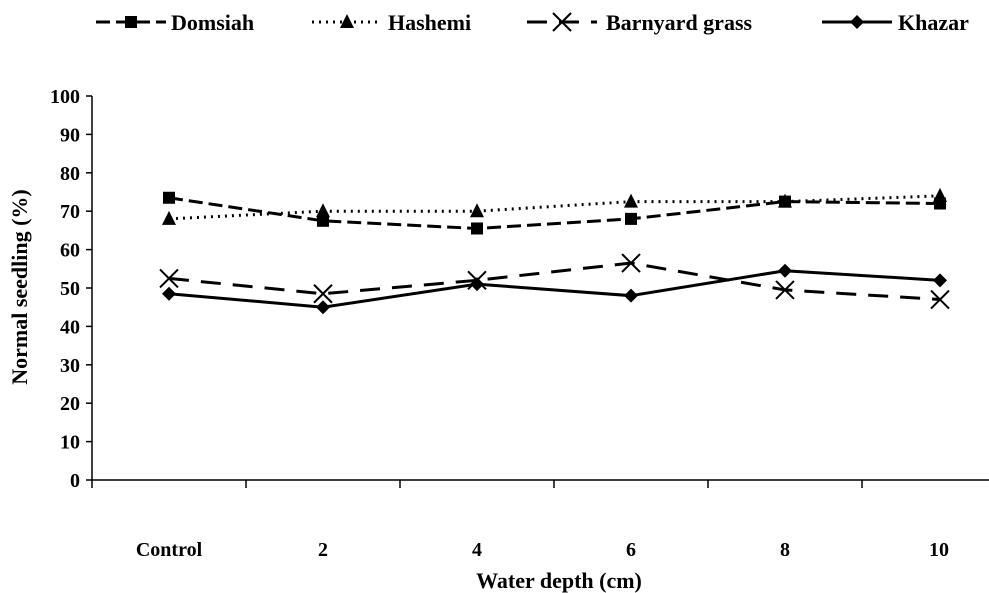  I want to click on x-tick-label: Control, so click(169, 550).